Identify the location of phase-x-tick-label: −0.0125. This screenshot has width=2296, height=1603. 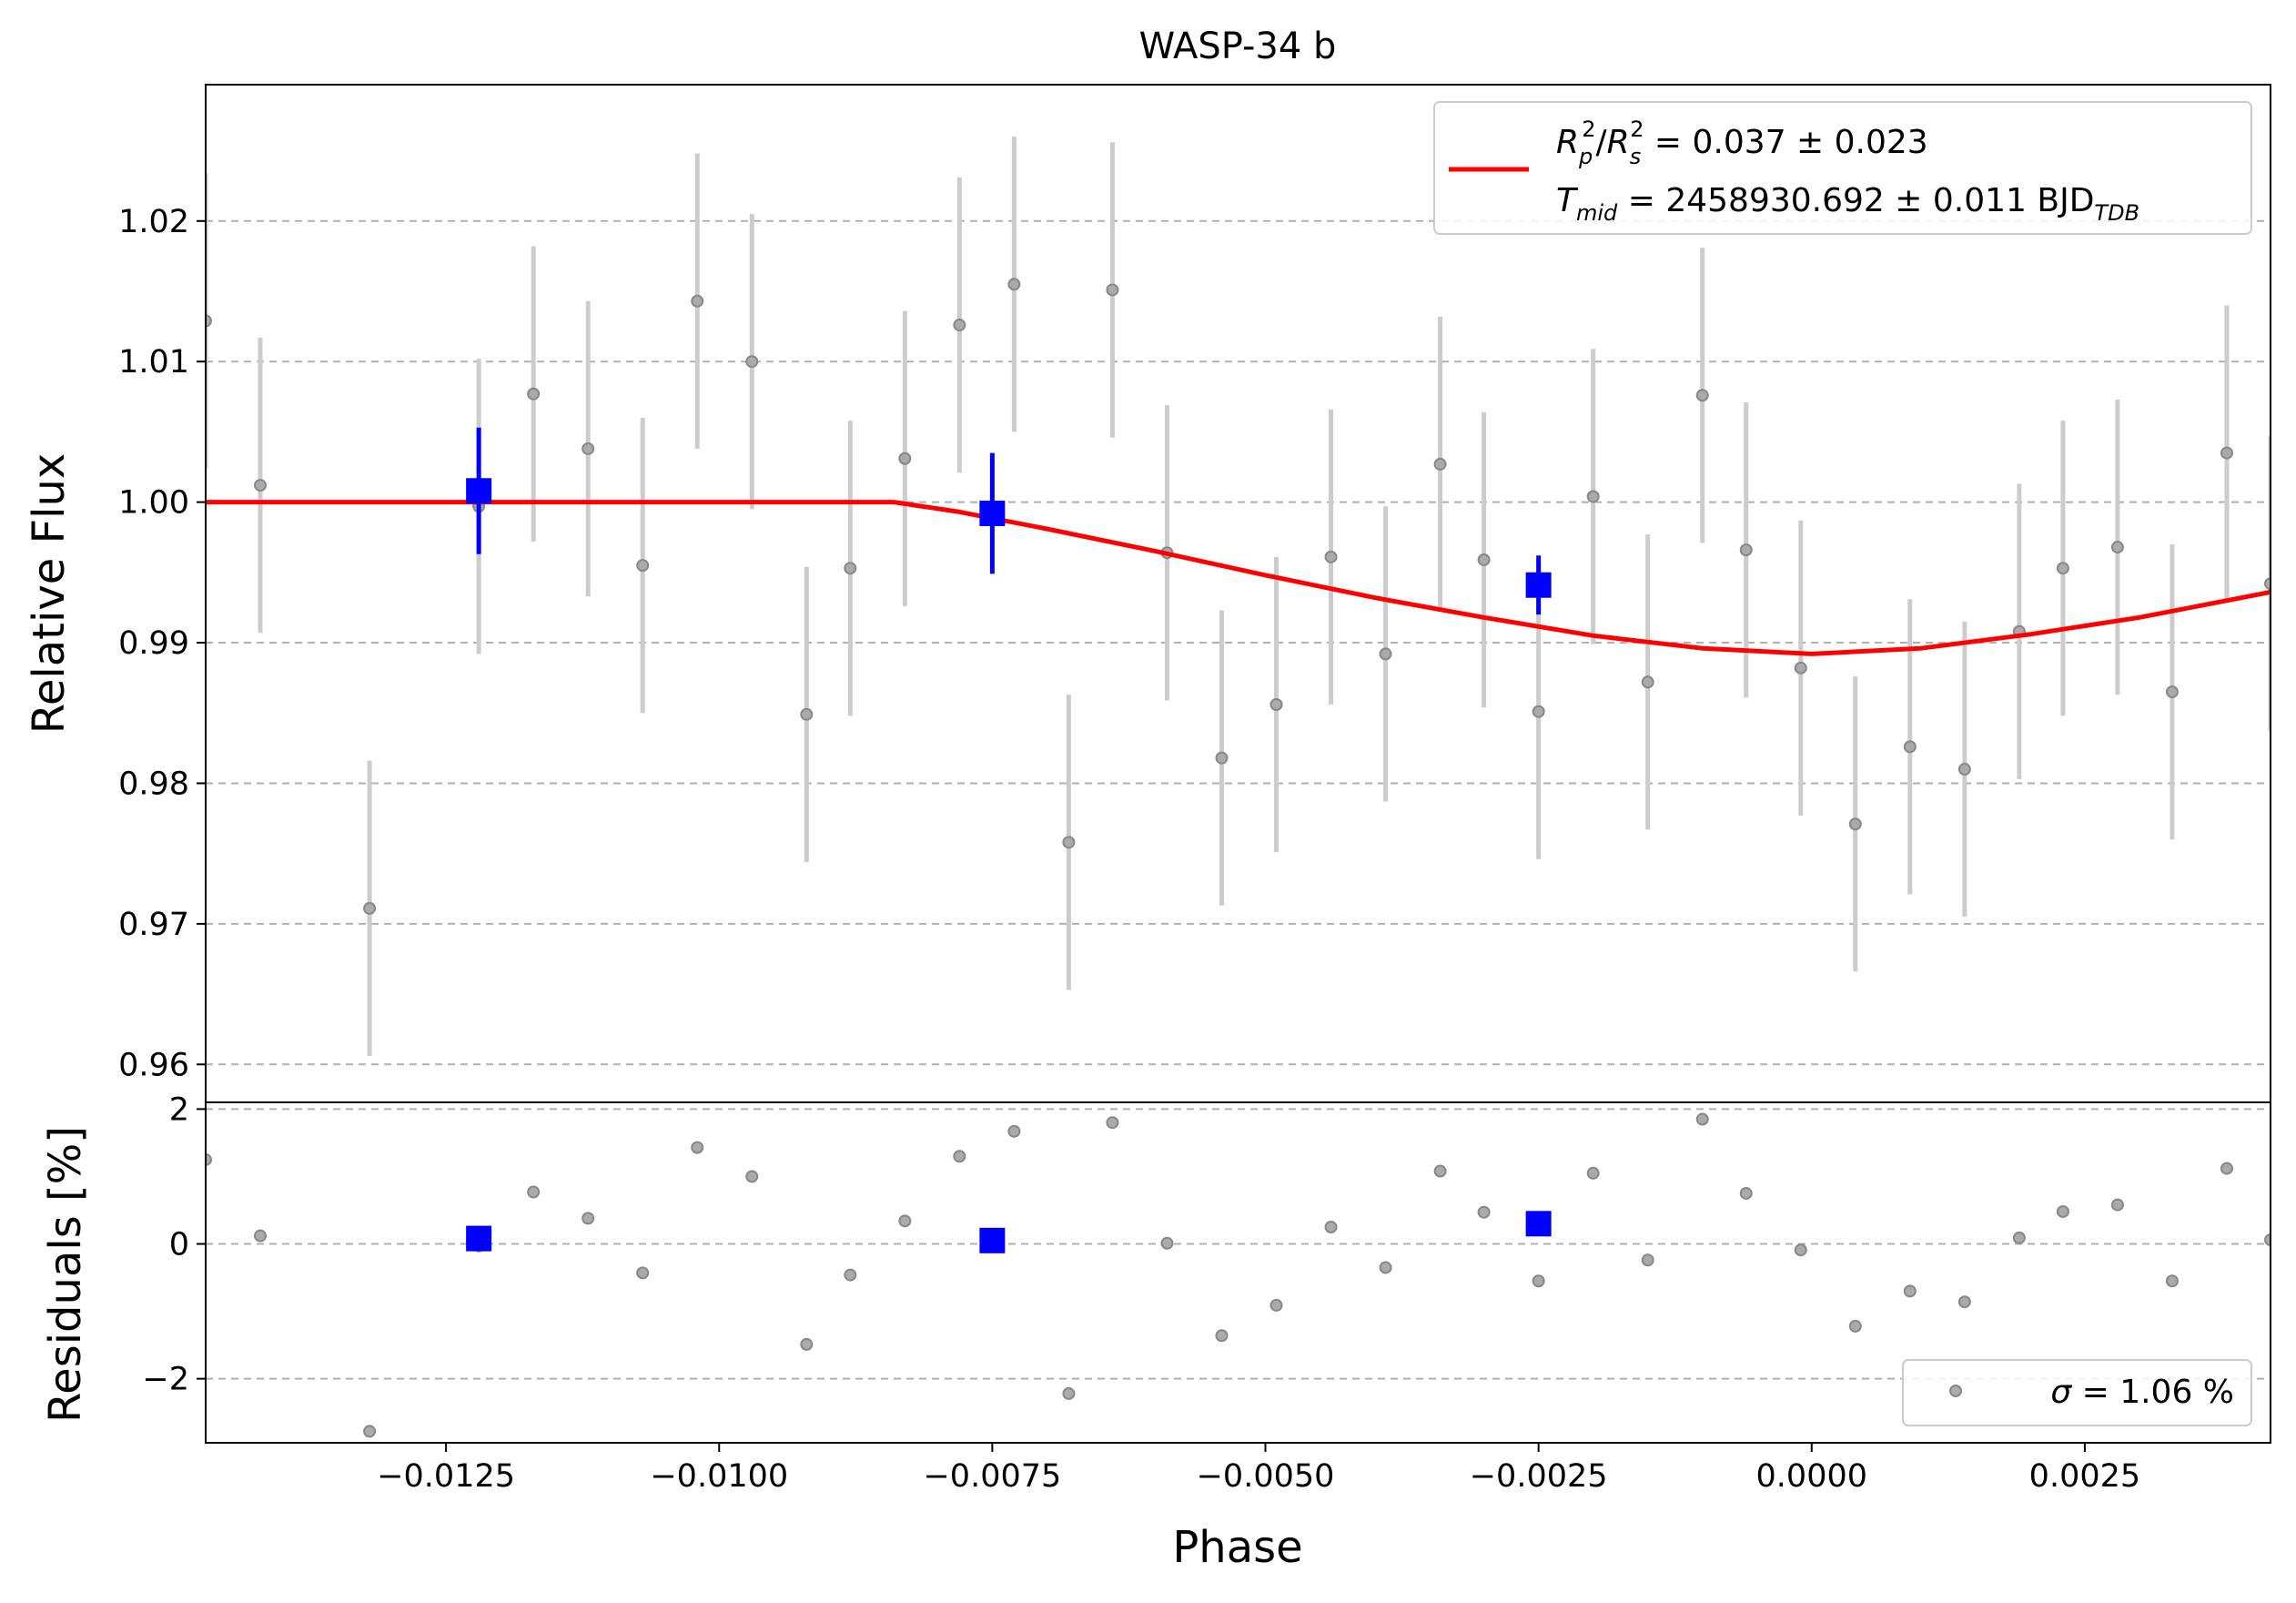
(446, 1476).